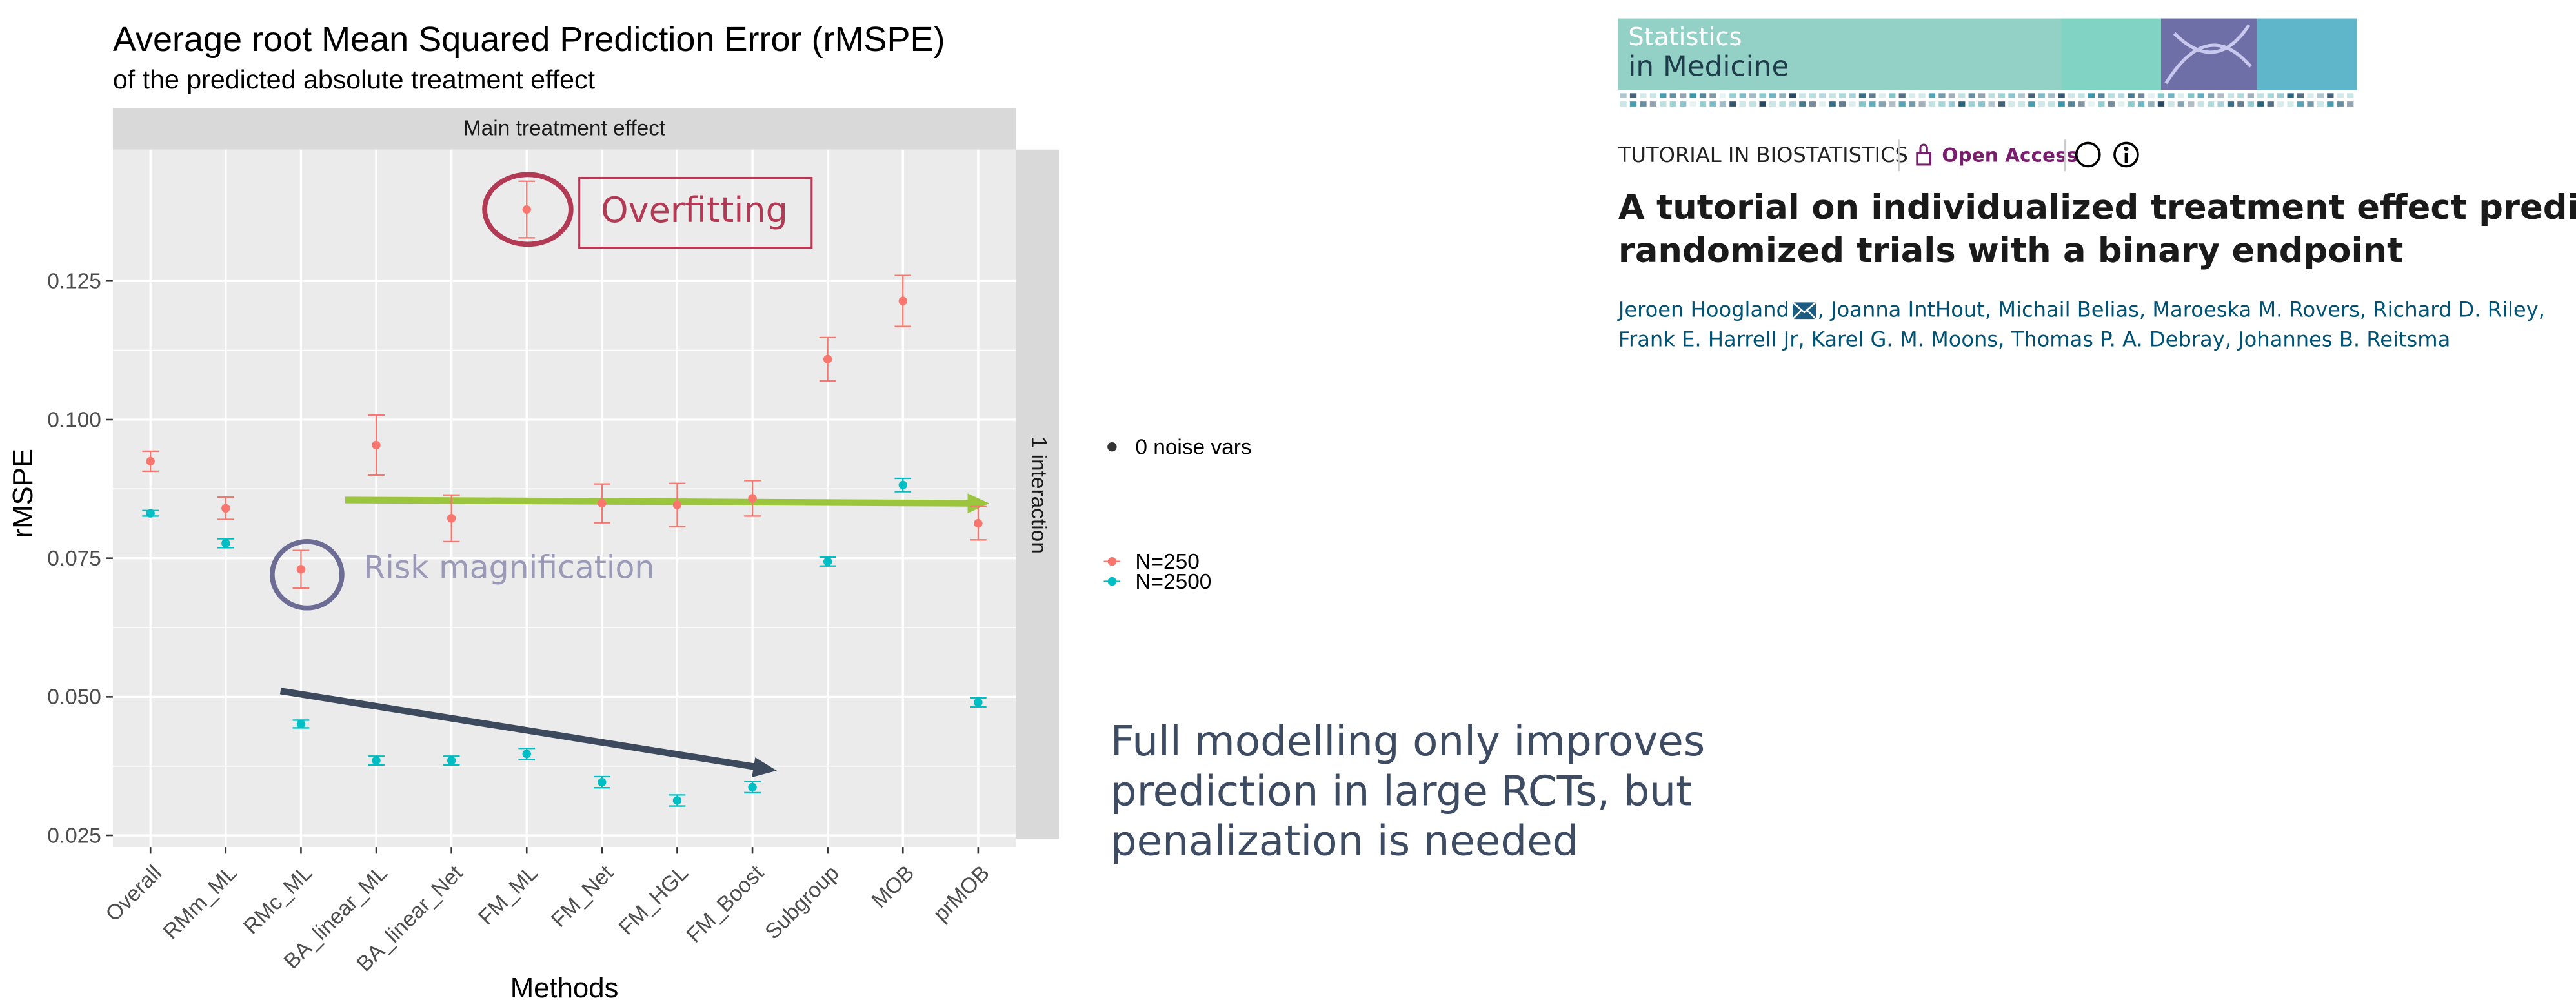 The width and height of the screenshot is (2576, 1000). I want to click on journal-name: Statistics, so click(1685, 37).